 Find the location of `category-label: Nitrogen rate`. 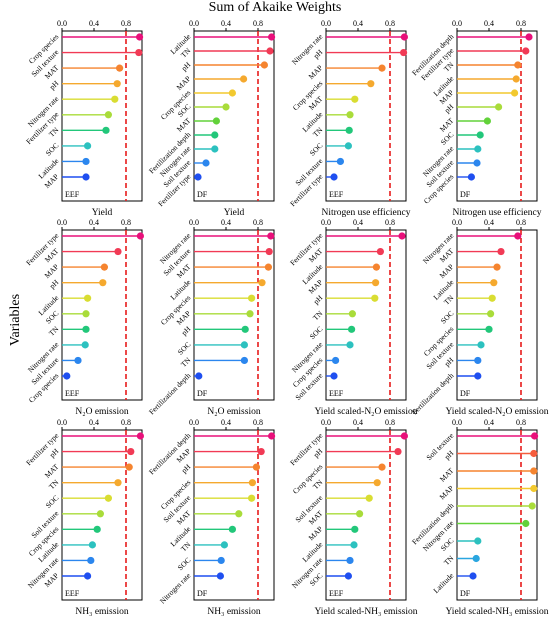

category-label: Nitrogen rate is located at coordinates (307, 49).